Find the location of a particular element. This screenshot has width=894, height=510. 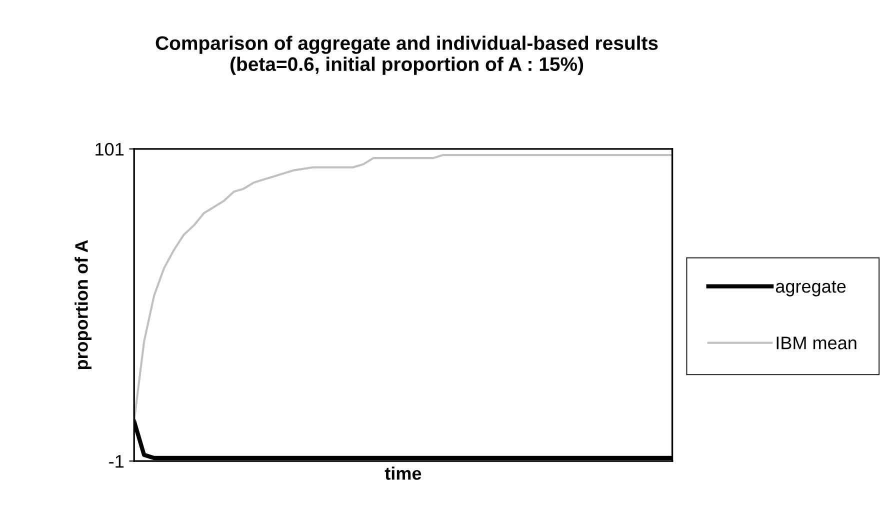

y-axis-title: proportion of A is located at coordinates (83, 305).